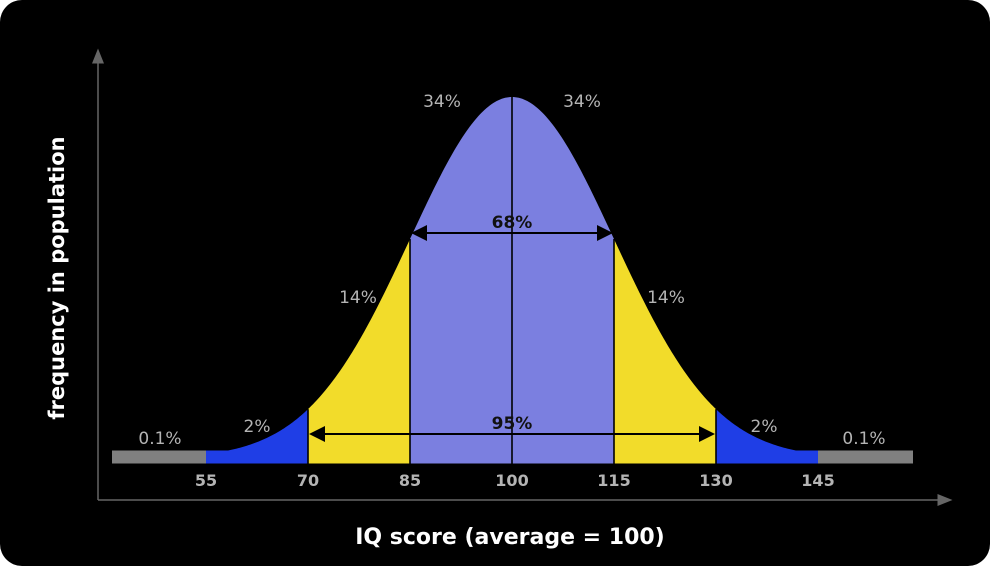 This screenshot has height=566, width=990. Describe the element at coordinates (512, 223) in the screenshot. I see `span-label: 68%` at that location.